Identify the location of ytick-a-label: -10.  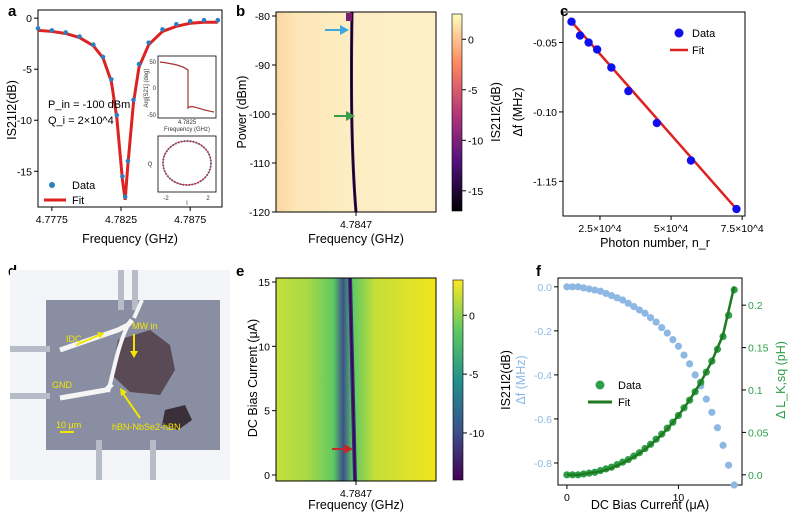
(24, 121).